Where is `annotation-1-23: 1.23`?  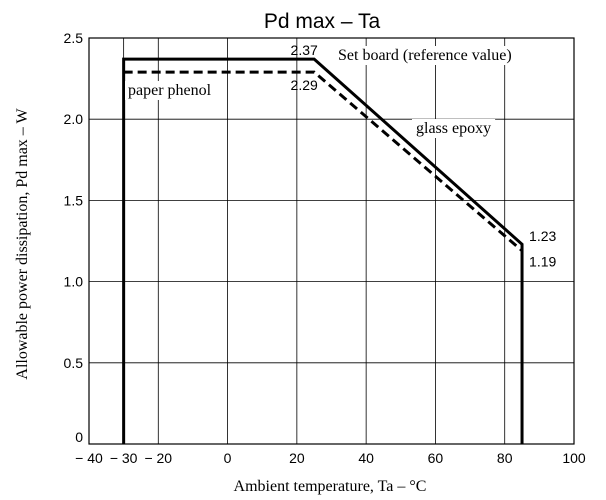 annotation-1-23: 1.23 is located at coordinates (542, 236).